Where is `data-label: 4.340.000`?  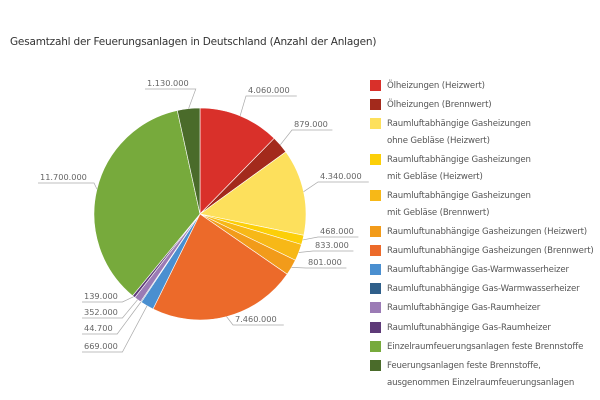
data-label: 4.340.000 is located at coordinates (341, 176).